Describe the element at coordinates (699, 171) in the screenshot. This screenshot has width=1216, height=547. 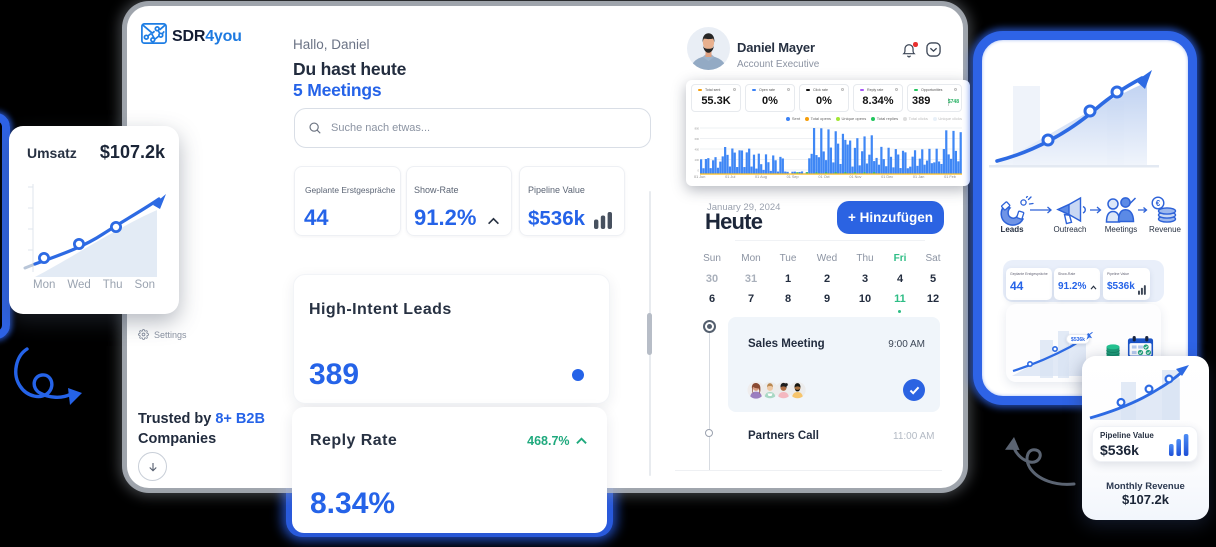
I see `svg-text: 0` at that location.